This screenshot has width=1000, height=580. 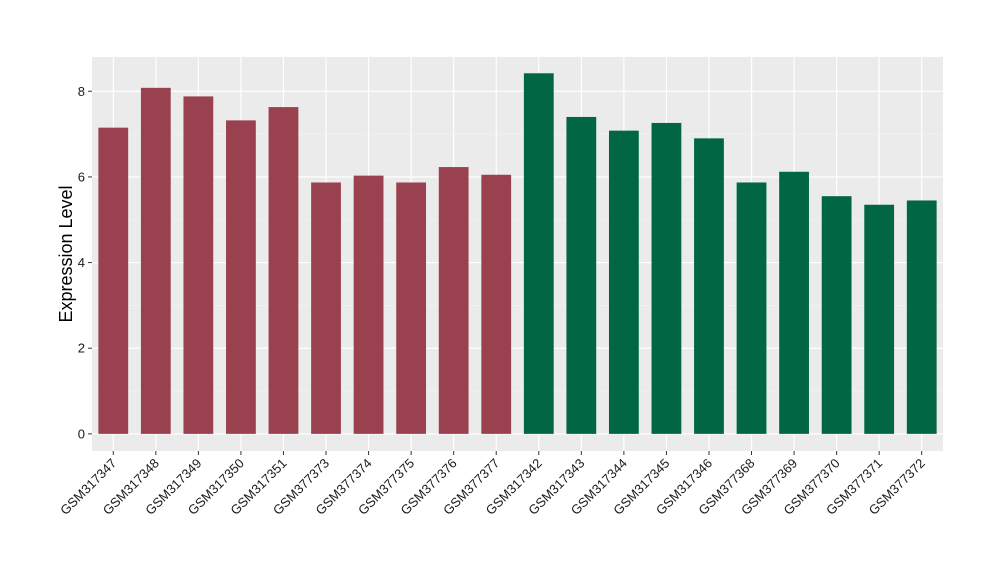 What do you see at coordinates (751, 308) in the screenshot?
I see `bar-GSM377368` at bounding box center [751, 308].